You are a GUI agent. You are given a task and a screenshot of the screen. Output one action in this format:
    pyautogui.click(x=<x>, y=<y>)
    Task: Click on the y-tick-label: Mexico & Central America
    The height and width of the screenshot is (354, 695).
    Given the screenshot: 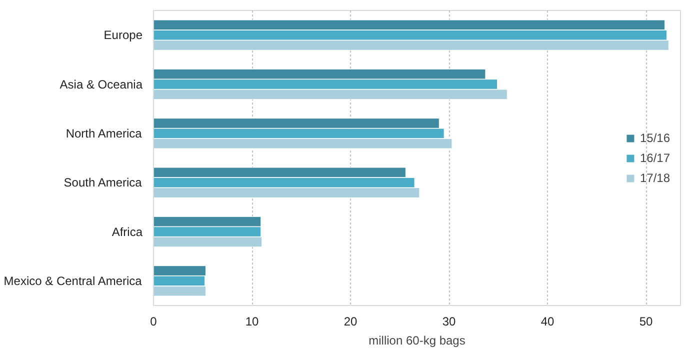 What is the action you would take?
    pyautogui.click(x=73, y=281)
    